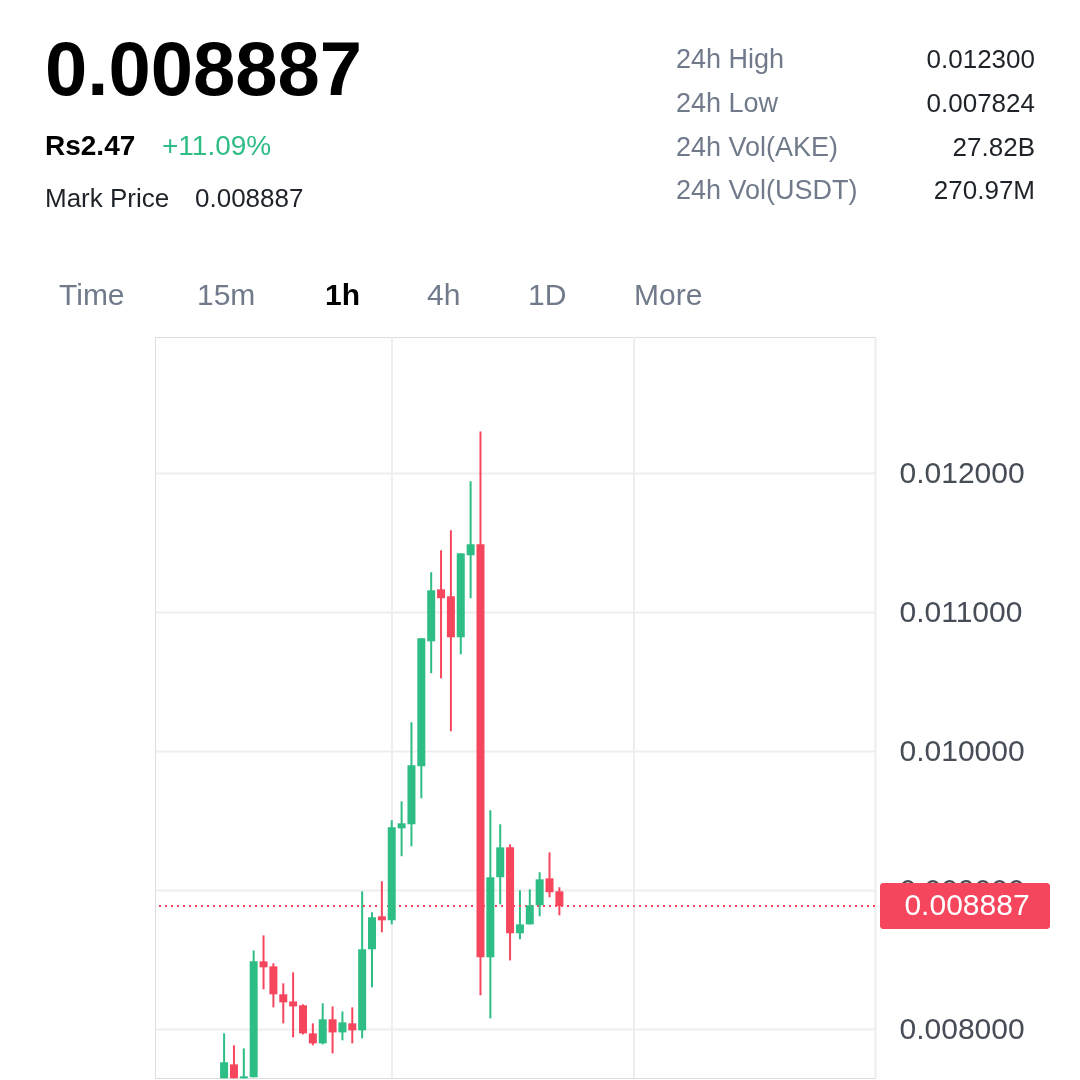  What do you see at coordinates (962, 750) in the screenshot?
I see `y-tick-label: 0.010000` at bounding box center [962, 750].